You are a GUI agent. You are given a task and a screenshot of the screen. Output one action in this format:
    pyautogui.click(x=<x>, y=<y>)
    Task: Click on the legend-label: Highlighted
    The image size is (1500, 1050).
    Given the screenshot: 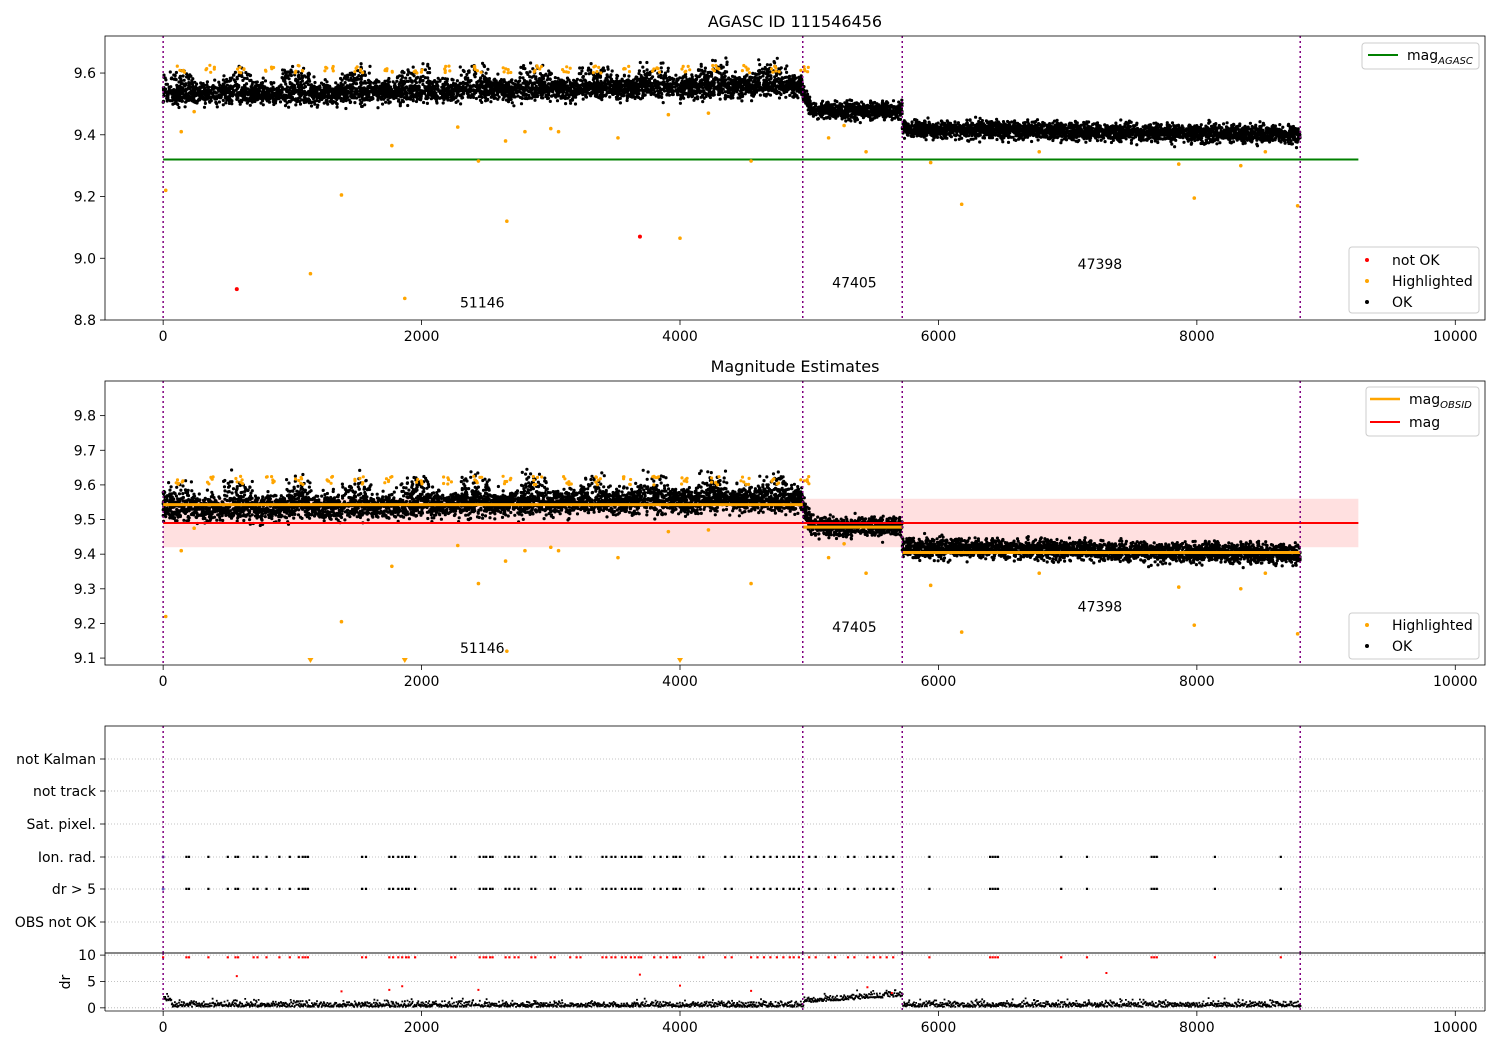 What is the action you would take?
    pyautogui.click(x=1432, y=282)
    